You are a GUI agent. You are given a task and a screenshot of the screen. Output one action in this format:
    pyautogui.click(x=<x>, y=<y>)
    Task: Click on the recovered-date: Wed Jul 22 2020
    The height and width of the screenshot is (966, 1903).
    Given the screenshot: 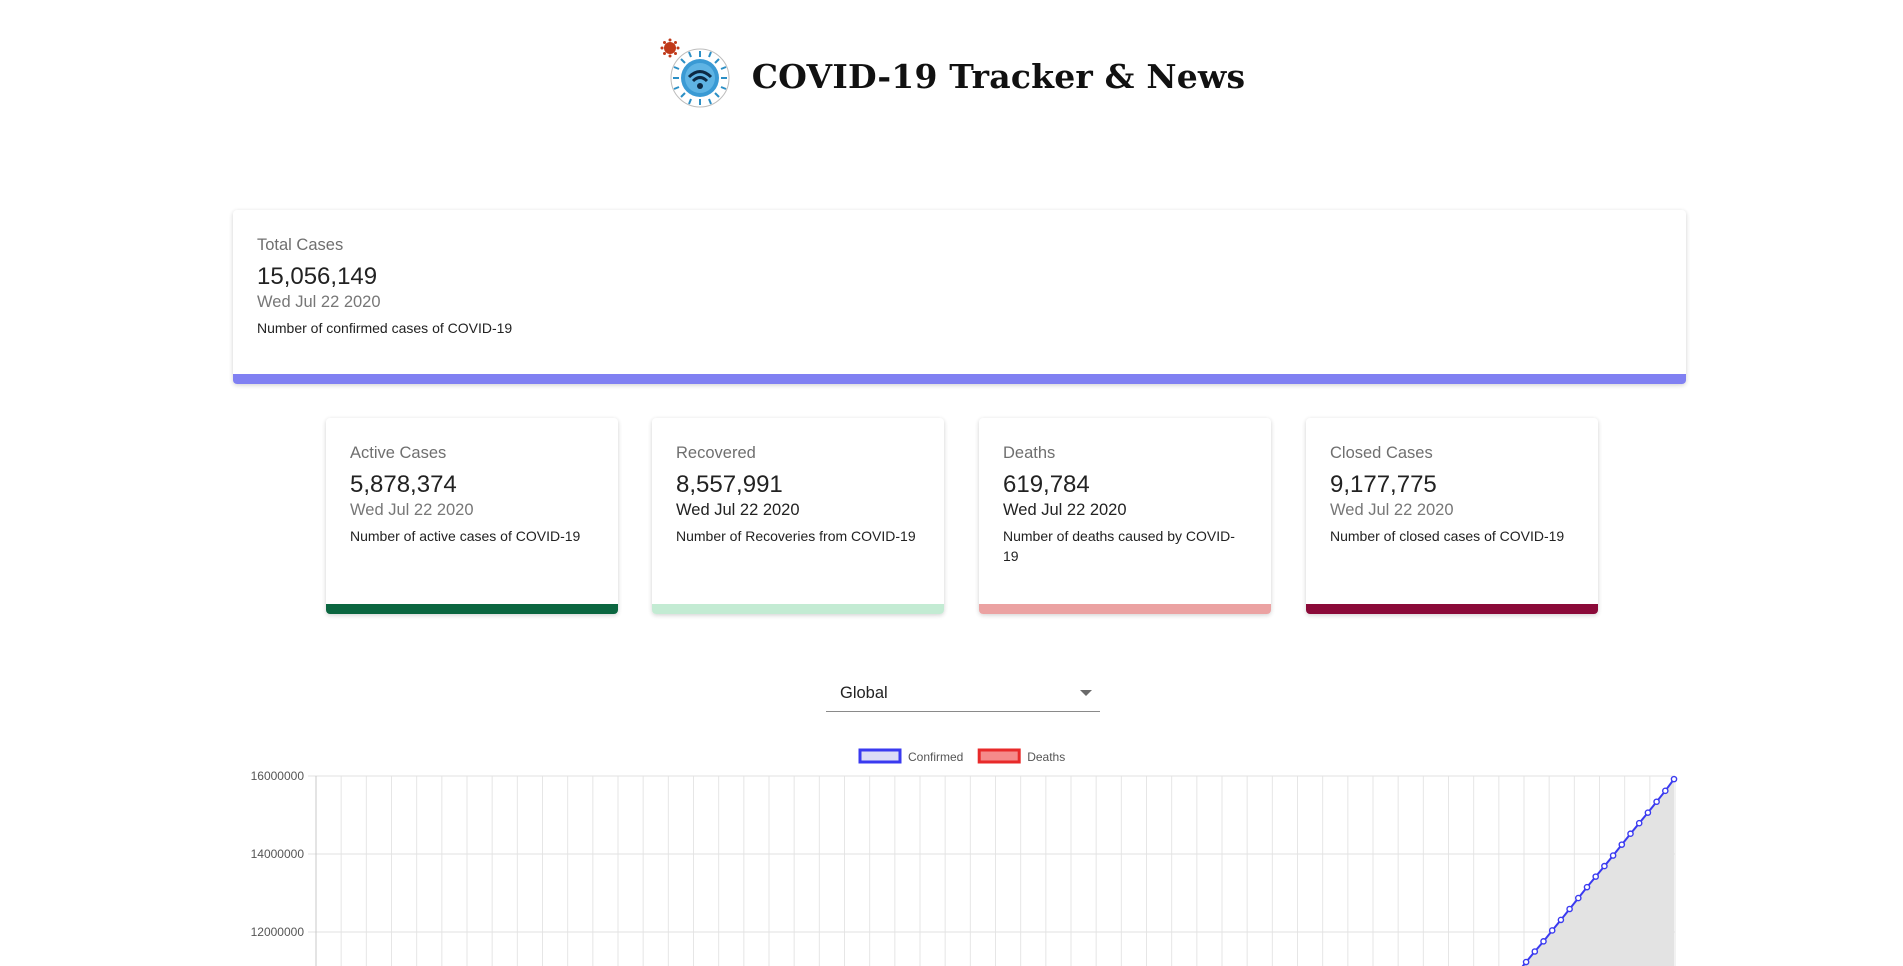 What is the action you would take?
    pyautogui.click(x=738, y=510)
    